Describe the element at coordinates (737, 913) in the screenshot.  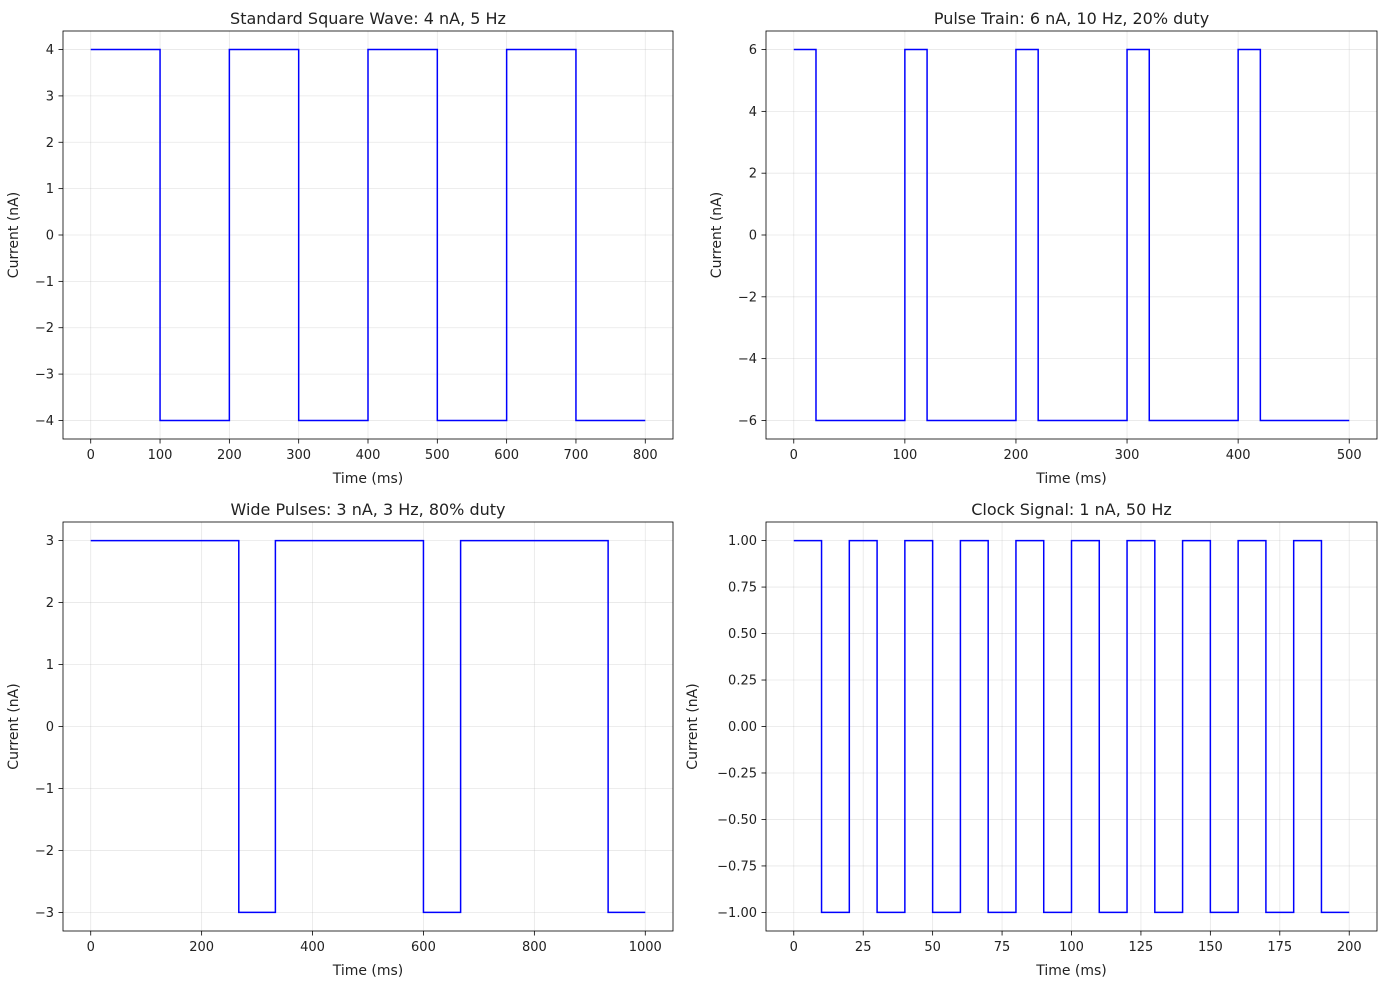
I see `y-tick-label: −1.00` at that location.